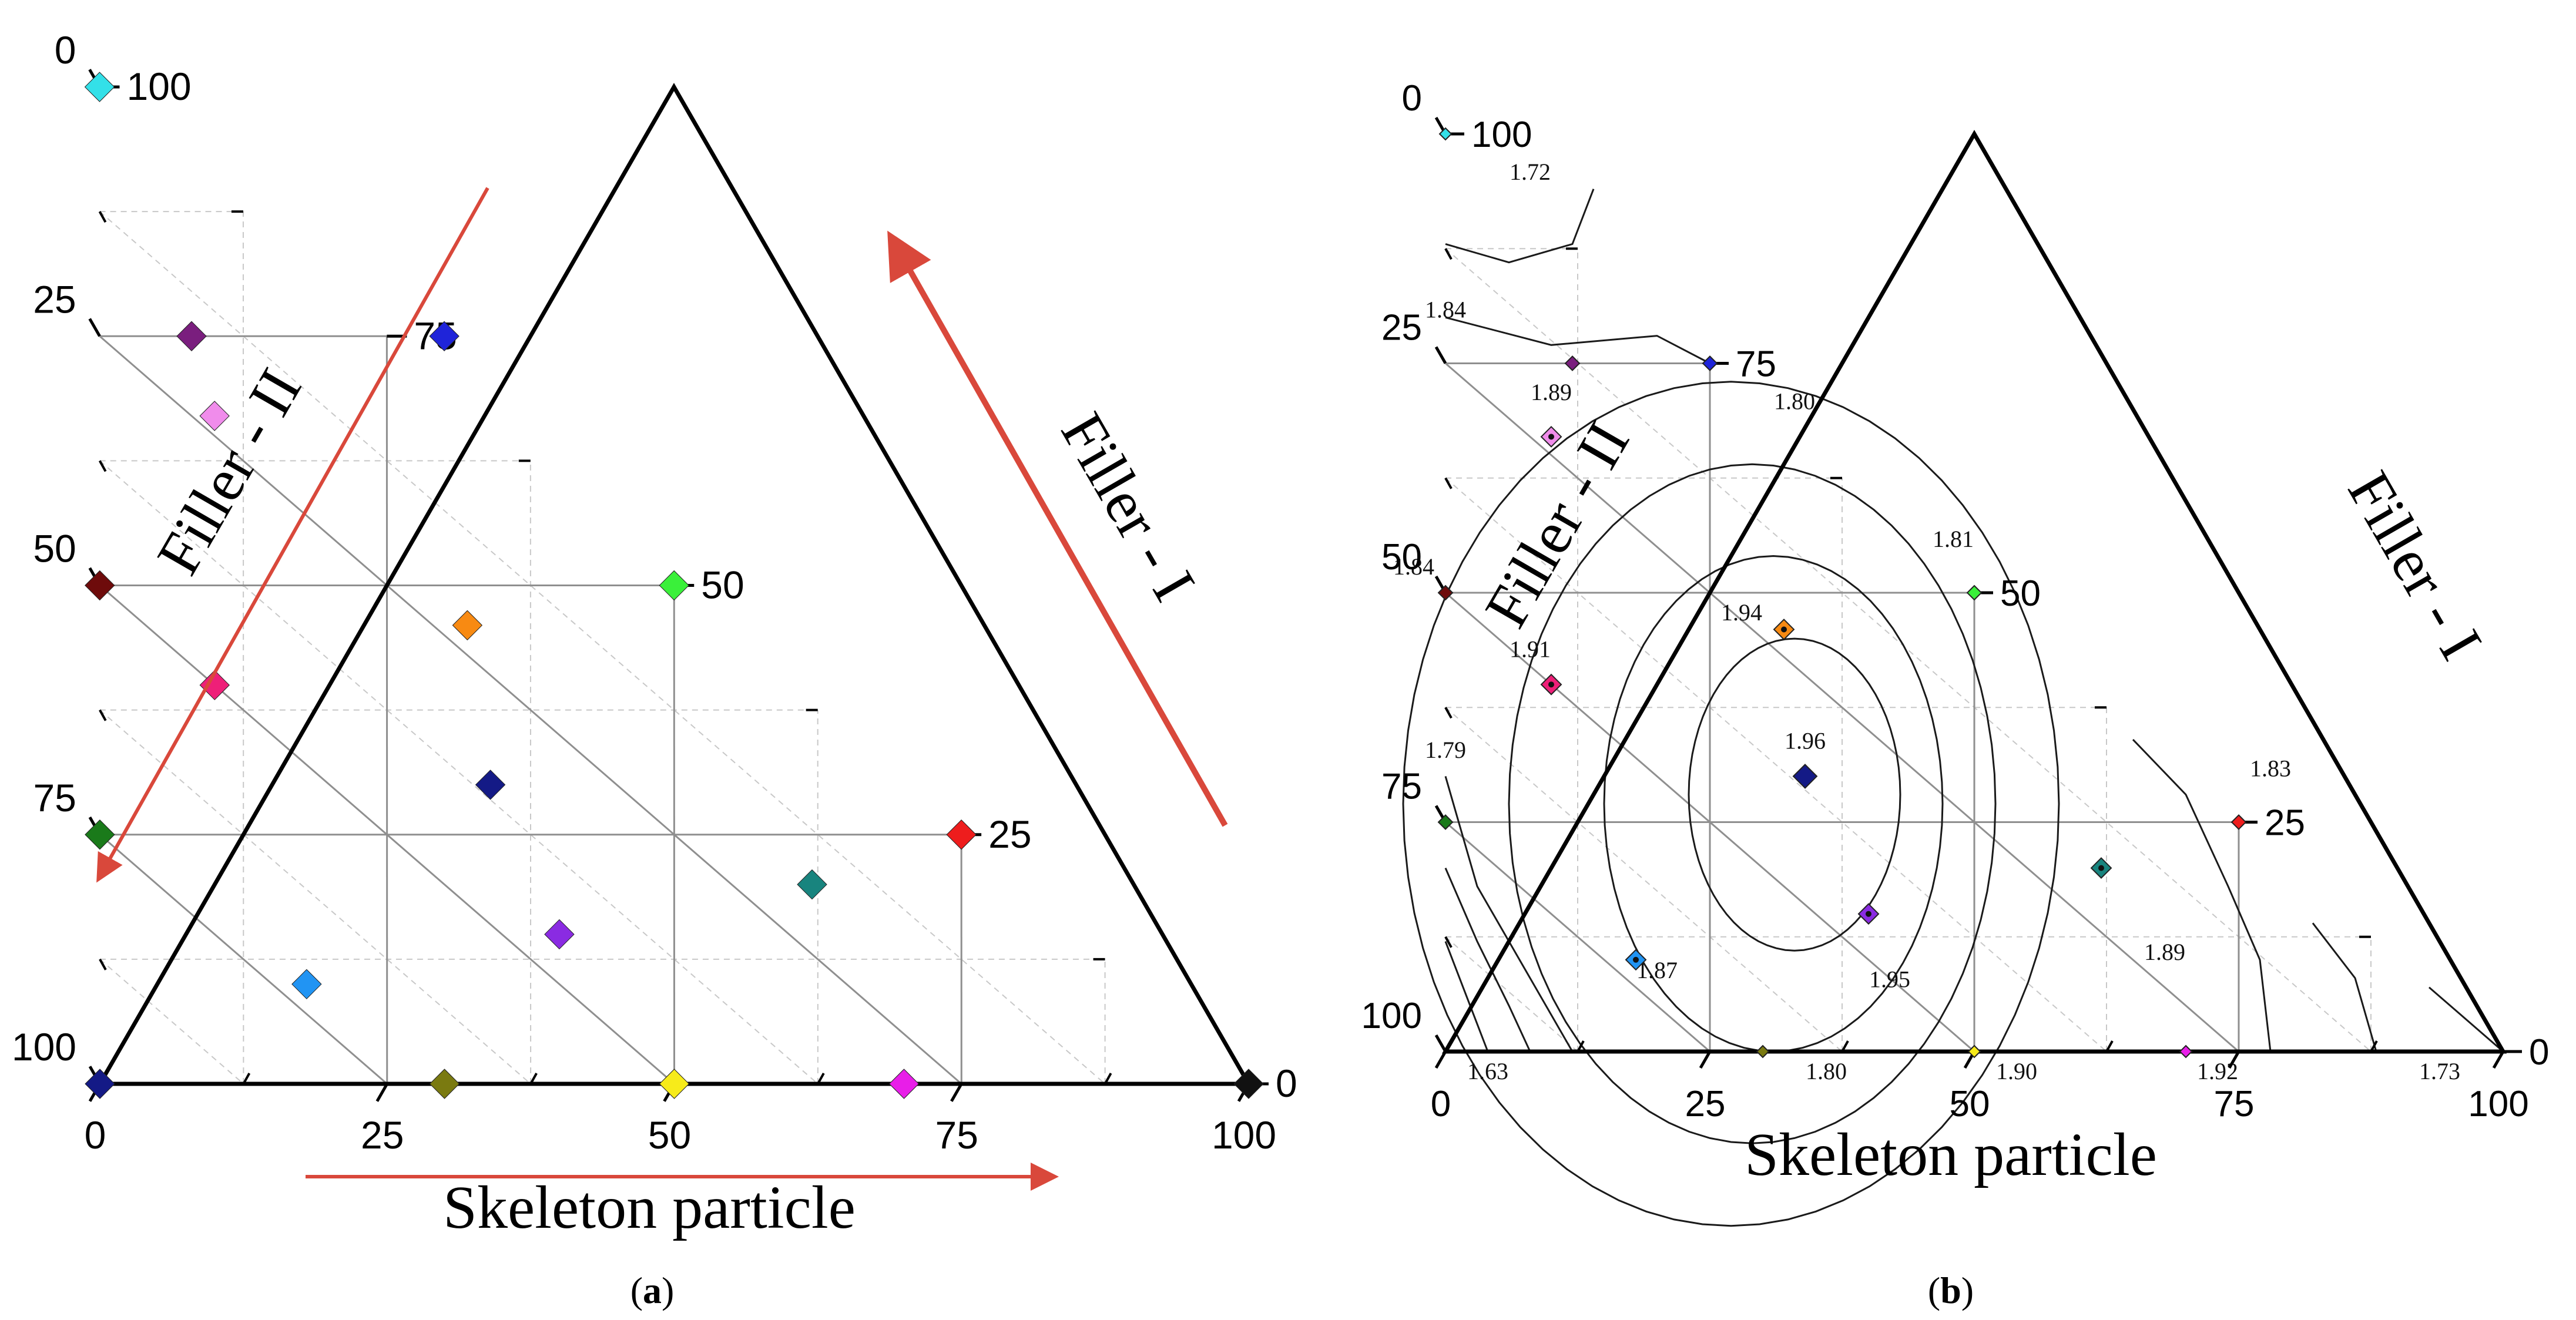  What do you see at coordinates (1889, 980) in the screenshot?
I see `panel-b-contour-label: 1.95` at bounding box center [1889, 980].